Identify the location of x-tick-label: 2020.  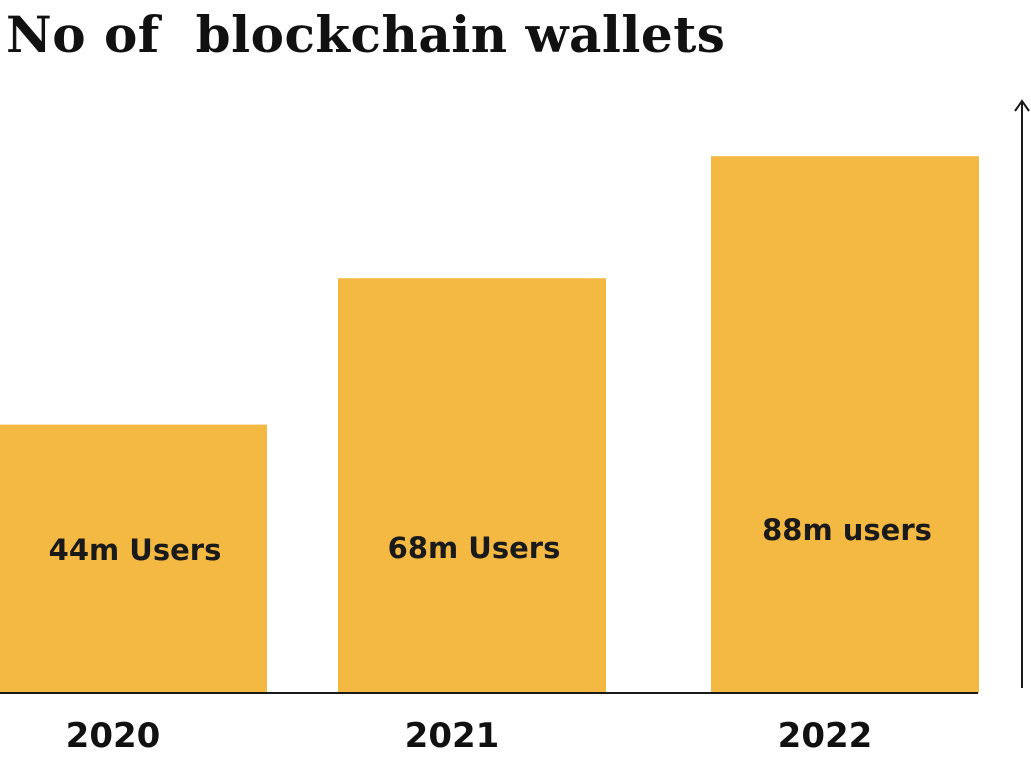
(113, 736).